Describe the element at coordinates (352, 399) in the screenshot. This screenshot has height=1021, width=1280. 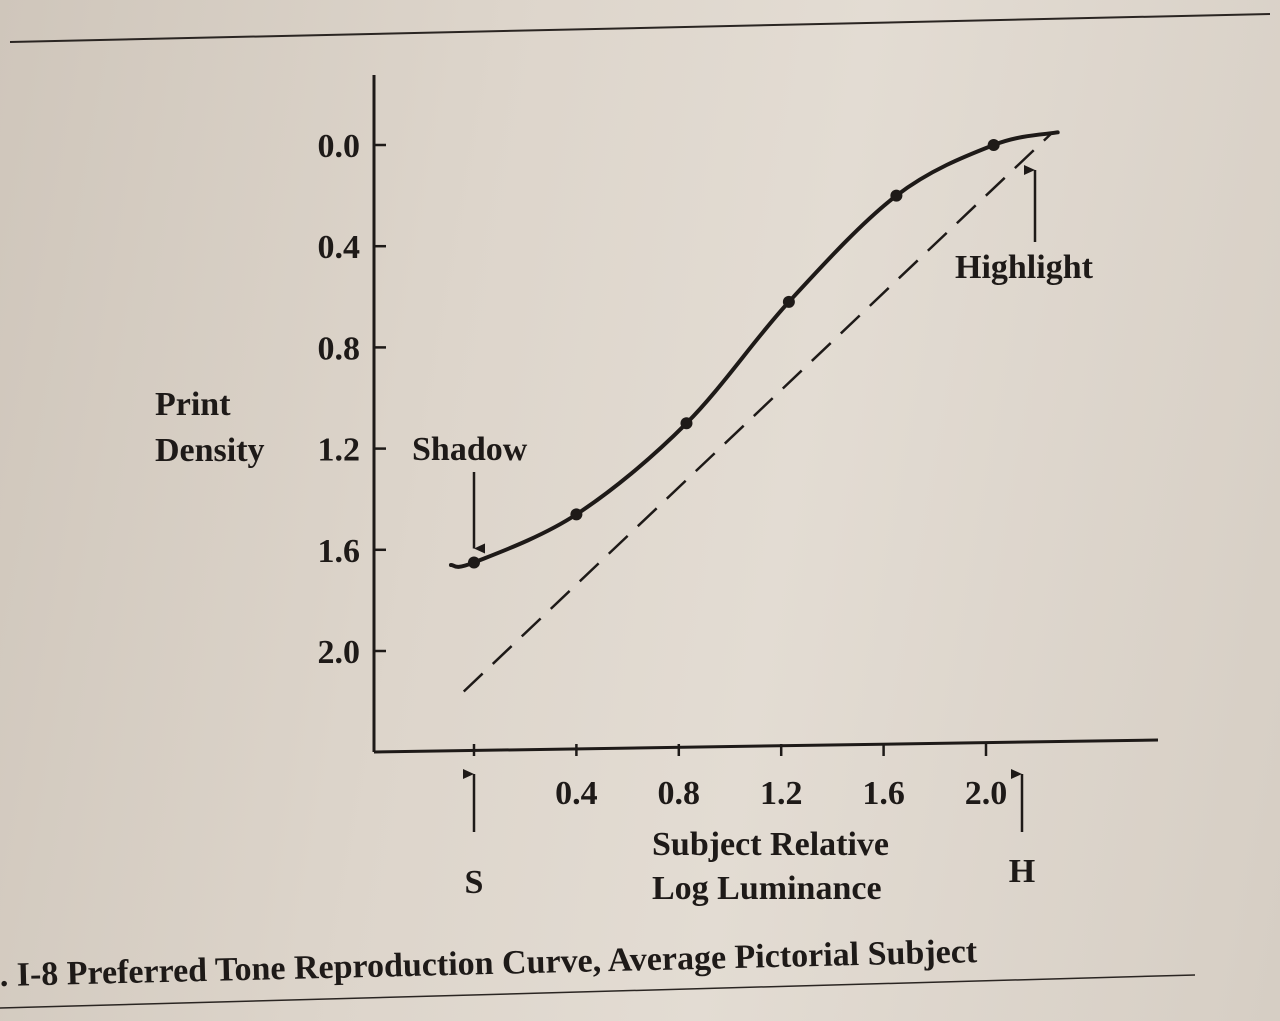
I see `y-ticks: 0.0 0.4 0.8 1.2 1.6 2.0` at that location.